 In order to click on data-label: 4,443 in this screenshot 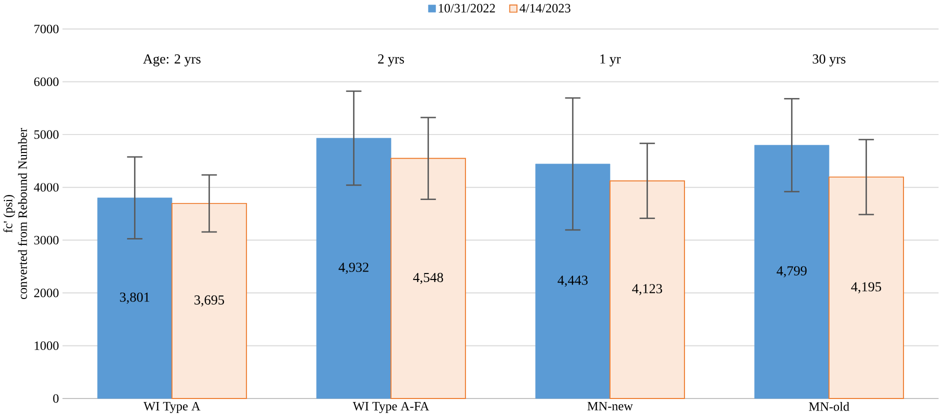, I will do `click(573, 281)`.